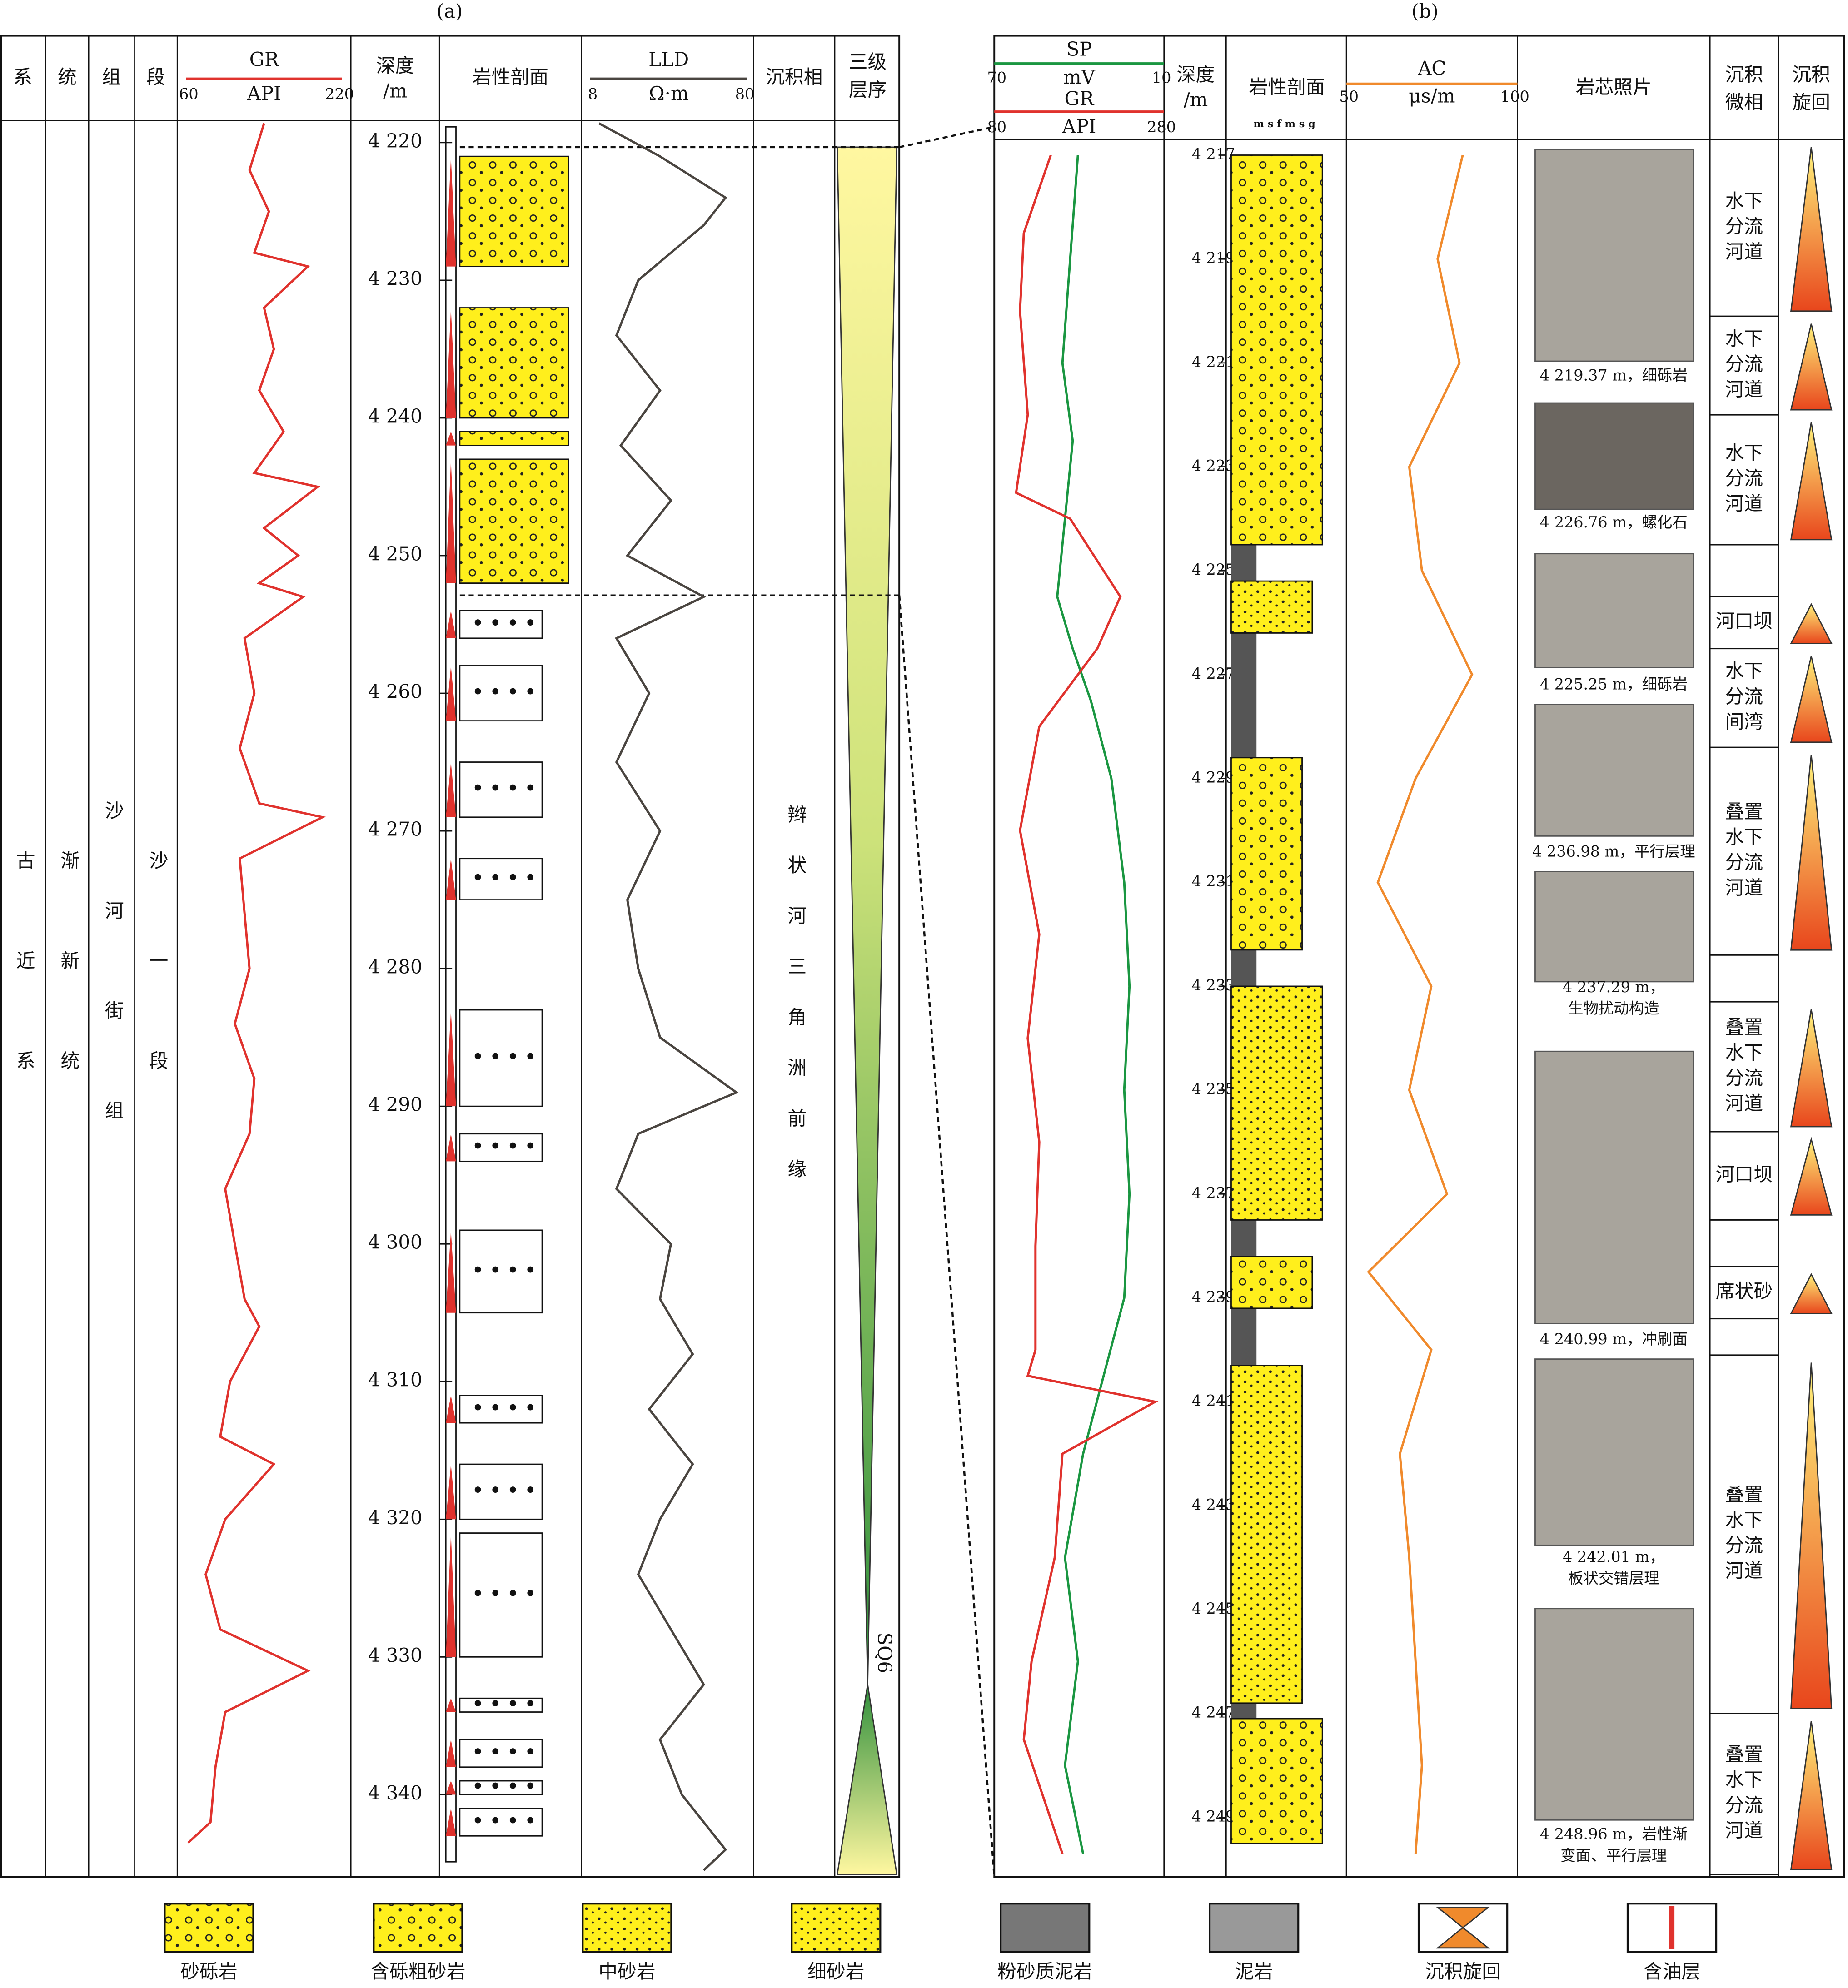 This screenshot has width=1848, height=1988. I want to click on scale-min: 8, so click(593, 94).